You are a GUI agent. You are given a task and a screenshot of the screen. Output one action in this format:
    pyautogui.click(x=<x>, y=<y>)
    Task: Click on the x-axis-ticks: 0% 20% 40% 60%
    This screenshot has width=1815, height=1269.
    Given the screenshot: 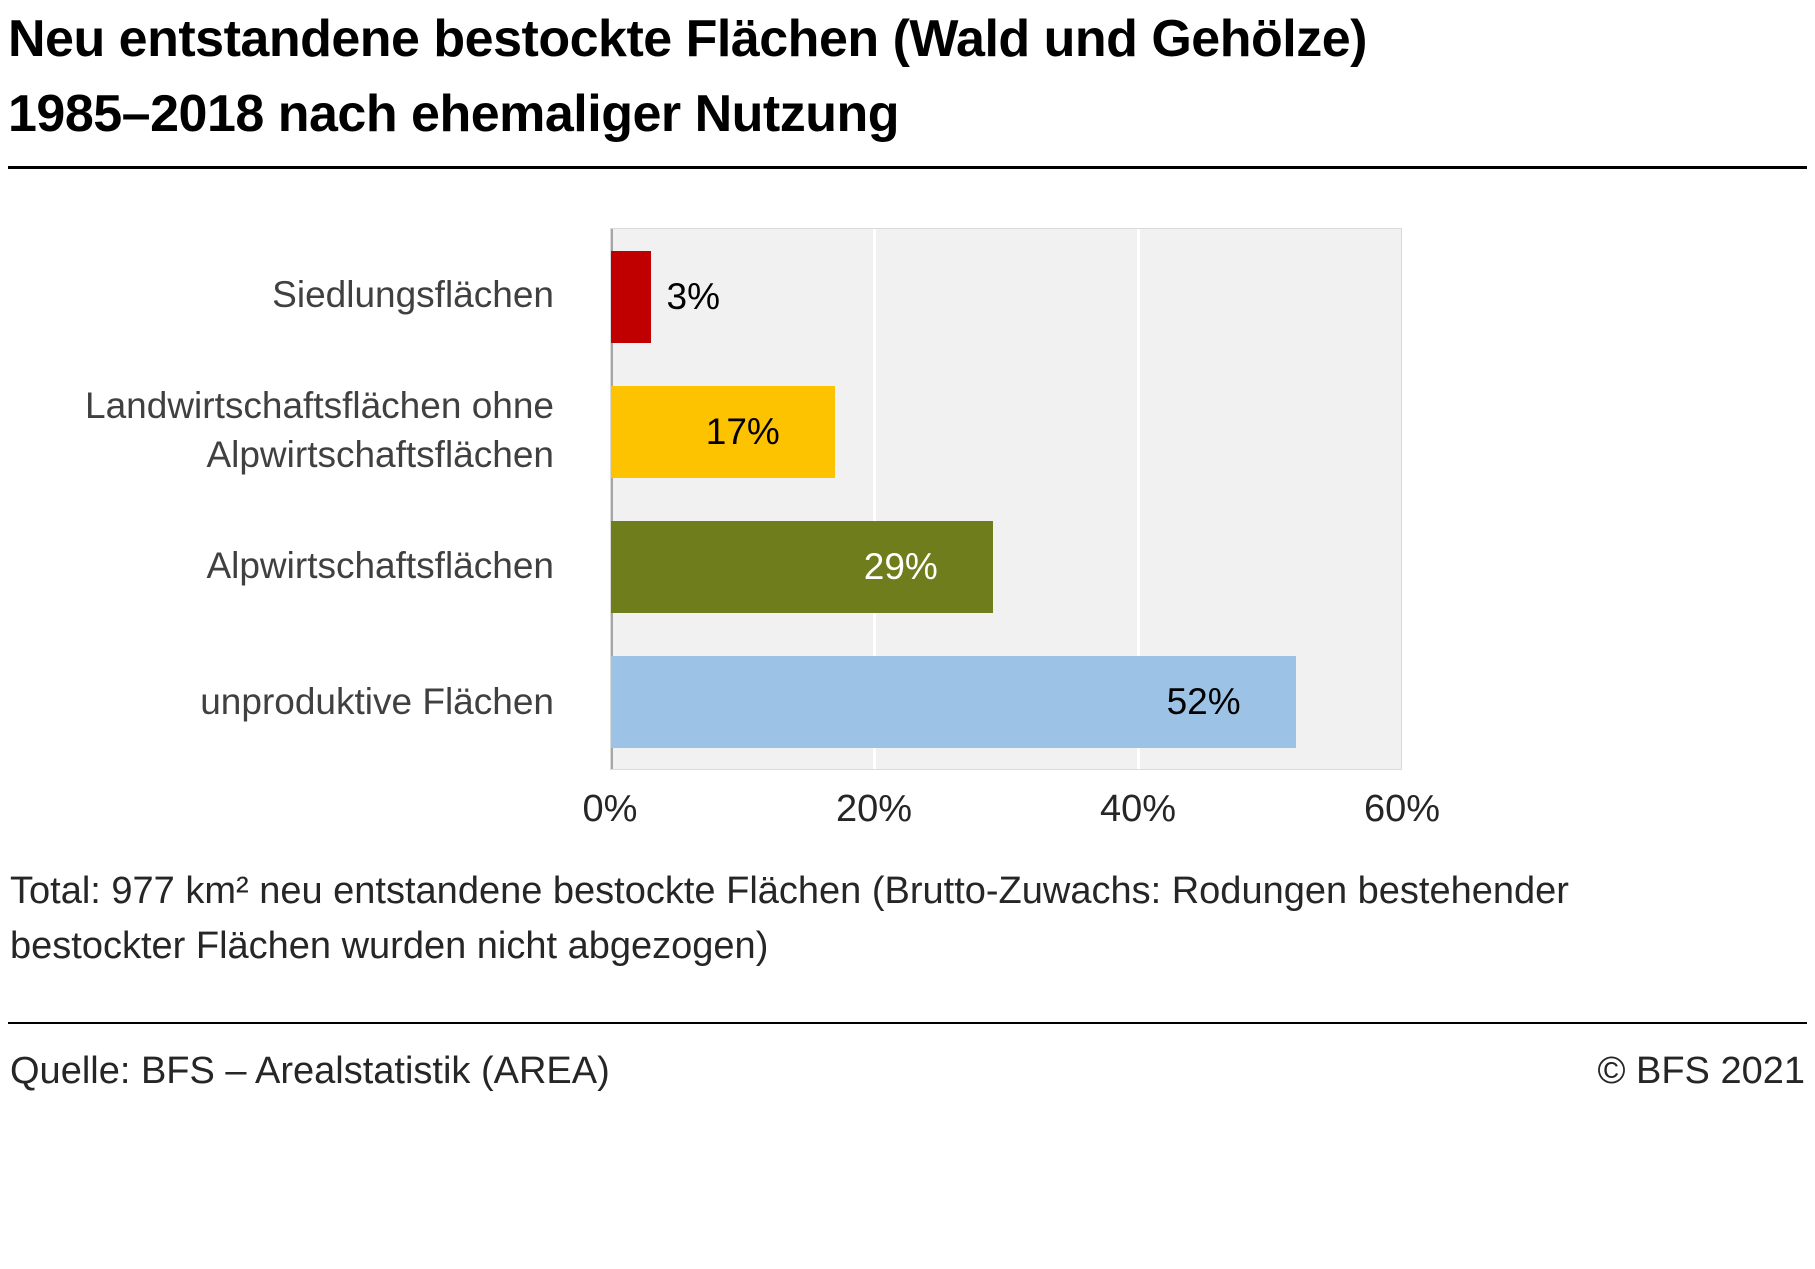 What is the action you would take?
    pyautogui.click(x=1011, y=814)
    